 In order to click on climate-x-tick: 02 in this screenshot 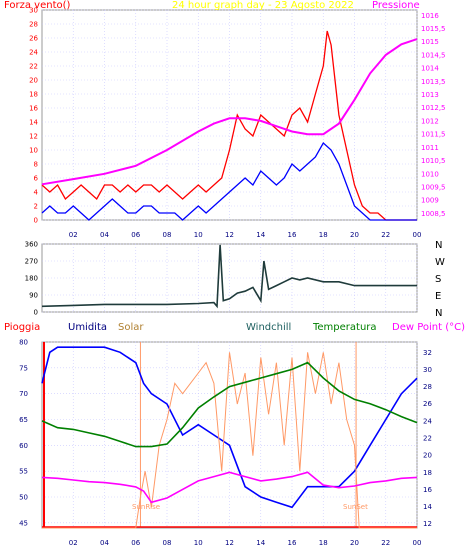, I will do `click(73, 543)`.